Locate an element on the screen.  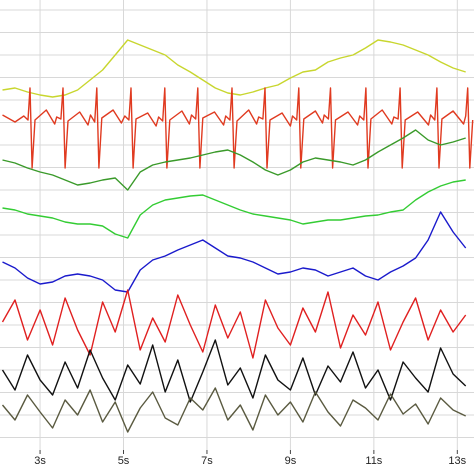
x-tick-label: 5s is located at coordinates (124, 461).